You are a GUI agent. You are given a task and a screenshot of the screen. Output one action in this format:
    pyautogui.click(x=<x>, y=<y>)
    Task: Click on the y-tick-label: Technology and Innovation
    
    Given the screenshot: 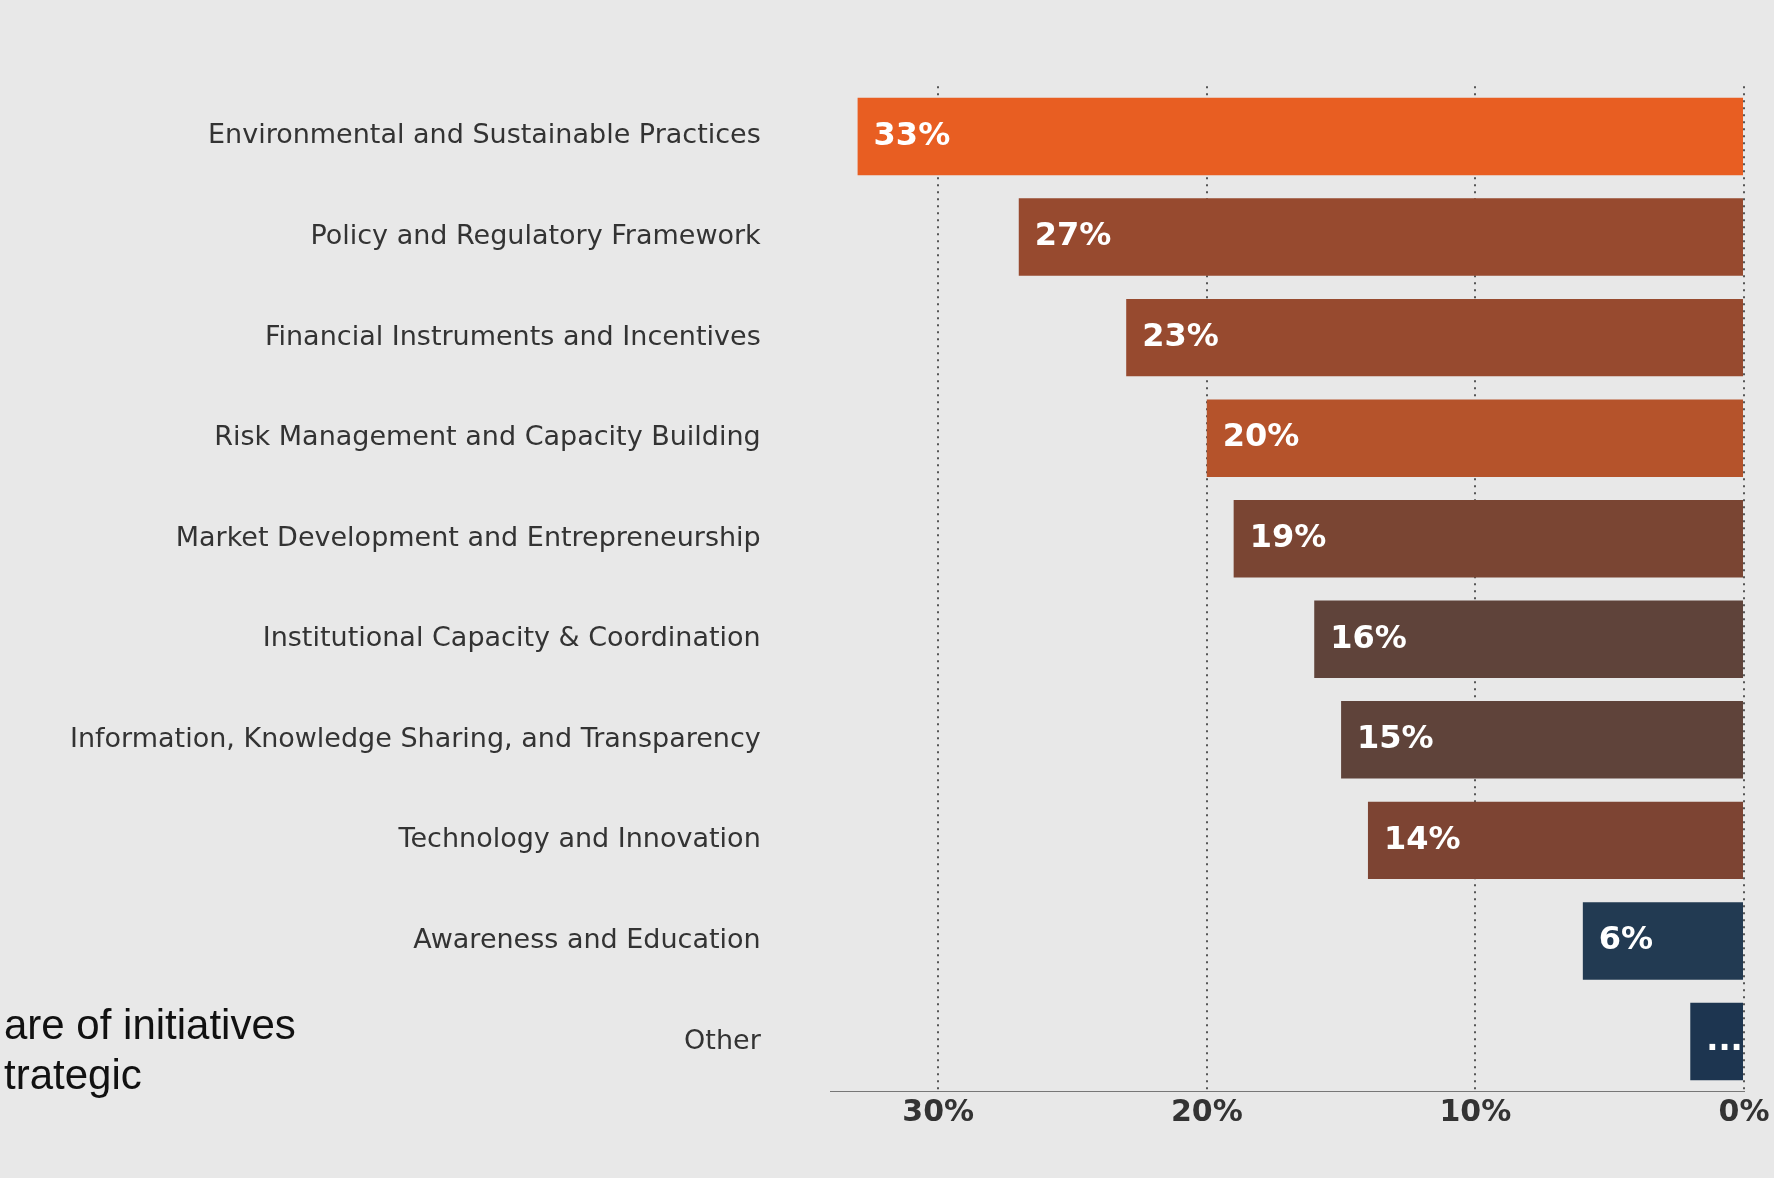 What is the action you would take?
    pyautogui.click(x=579, y=838)
    